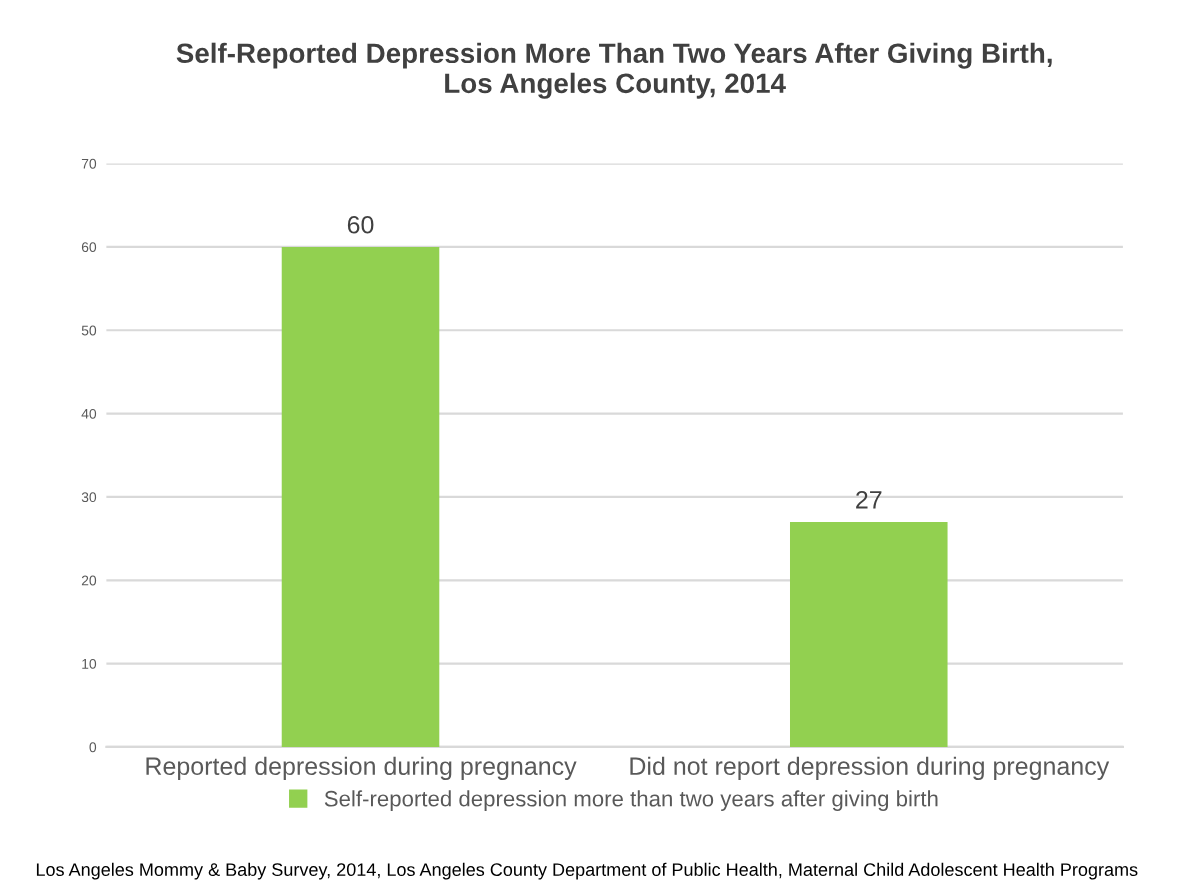  Describe the element at coordinates (614, 70) in the screenshot. I see `chart-title: Self-Reported Depression More Than Two Years After Giving Birth, Los Angeles County, 2014` at that location.